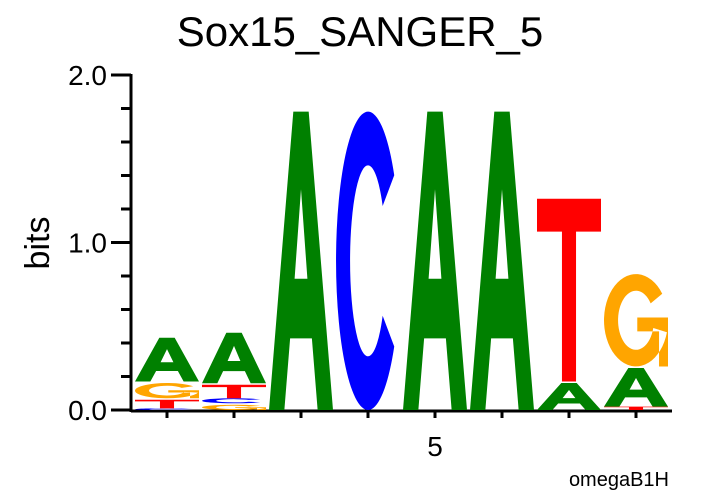  Describe the element at coordinates (619, 480) in the screenshot. I see `footer-label: omegaB1H` at that location.